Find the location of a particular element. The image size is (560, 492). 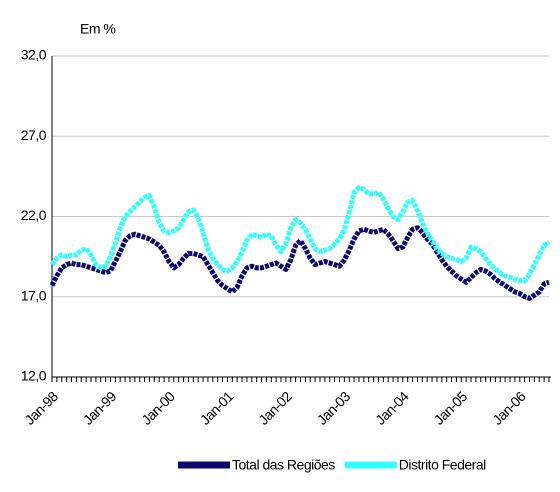

legend-label: Total das Regiões is located at coordinates (283, 465).